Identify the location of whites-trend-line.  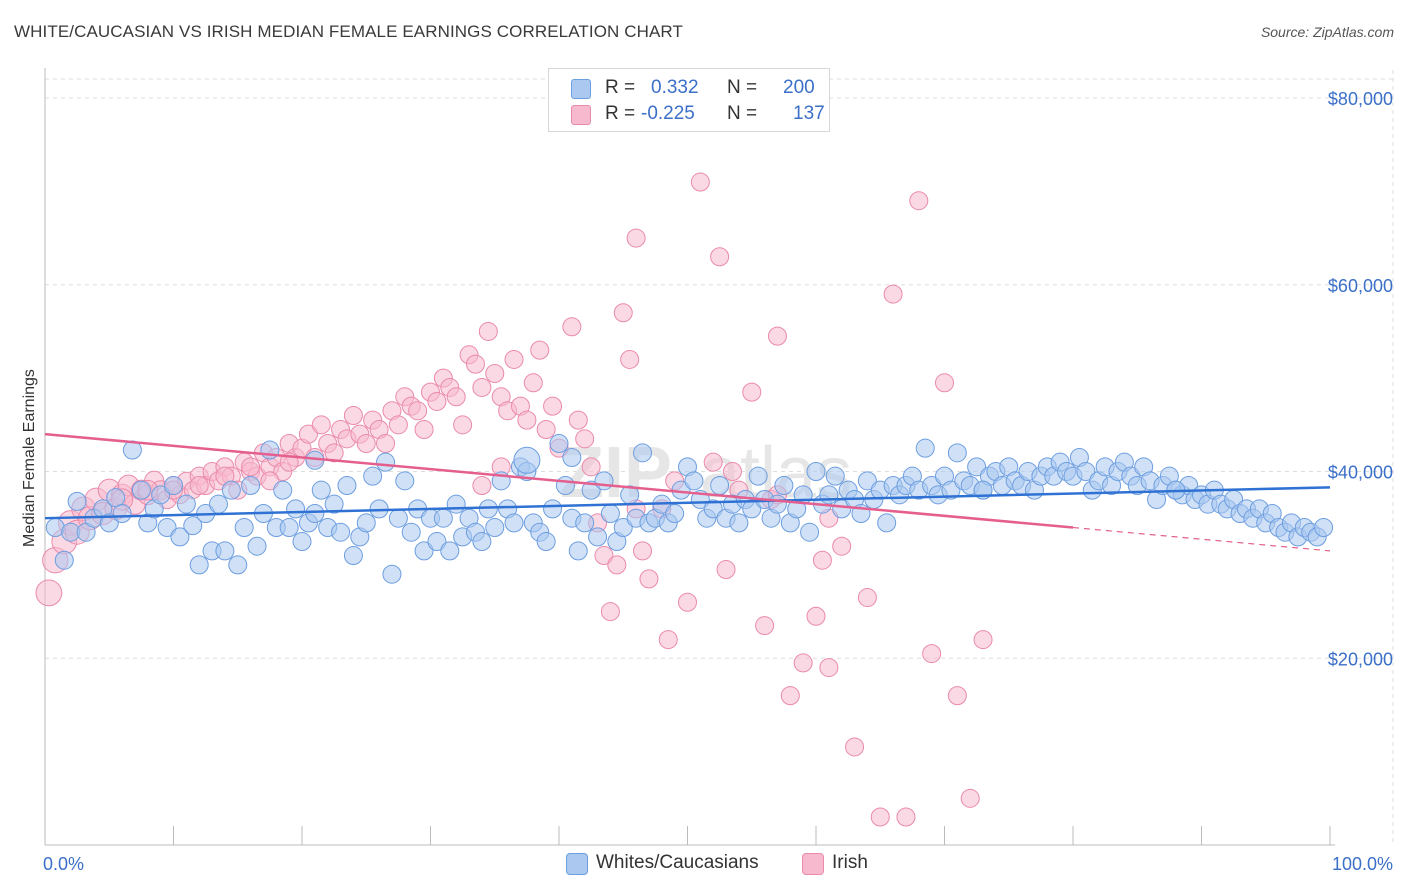
(687, 503).